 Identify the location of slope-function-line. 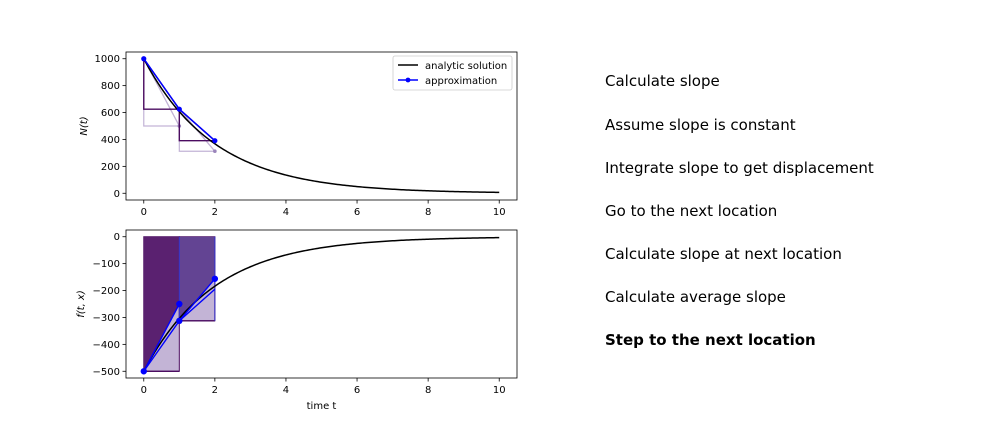
(321, 304).